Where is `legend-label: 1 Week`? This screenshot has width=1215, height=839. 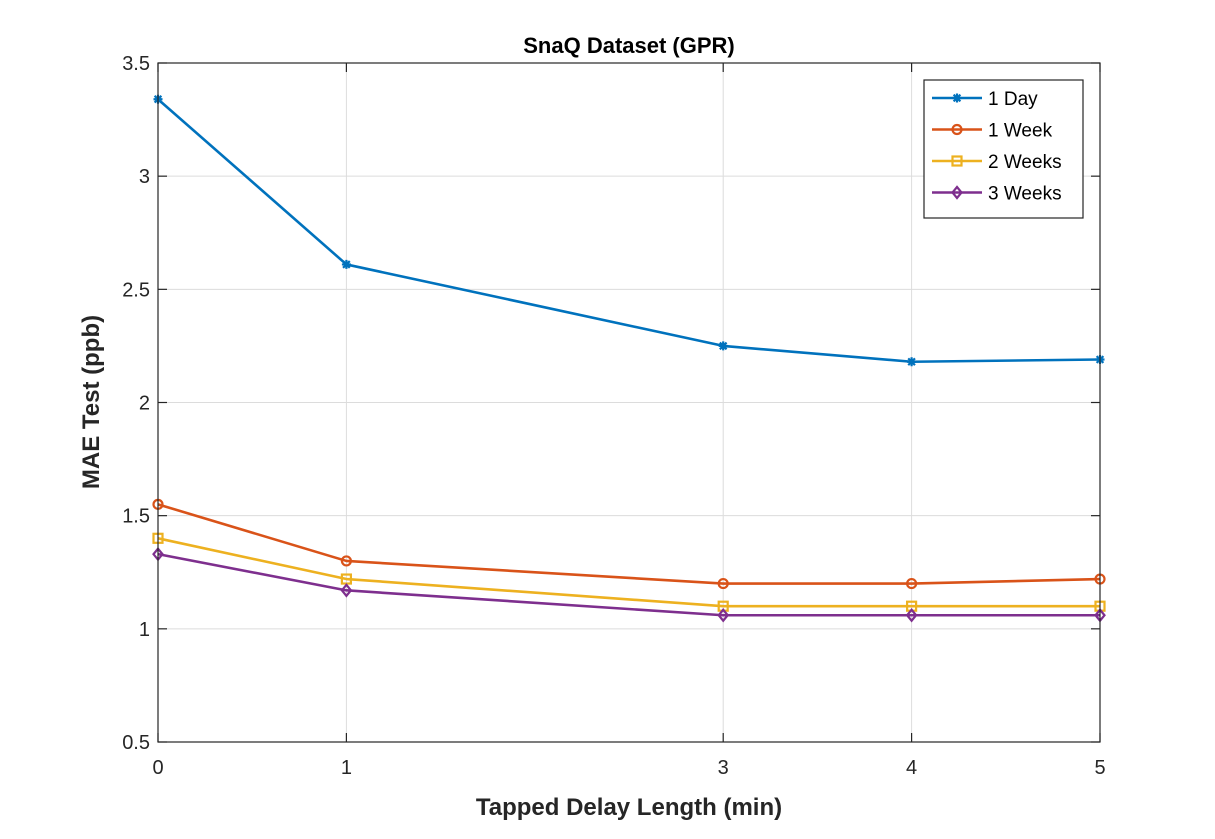 legend-label: 1 Week is located at coordinates (1020, 131).